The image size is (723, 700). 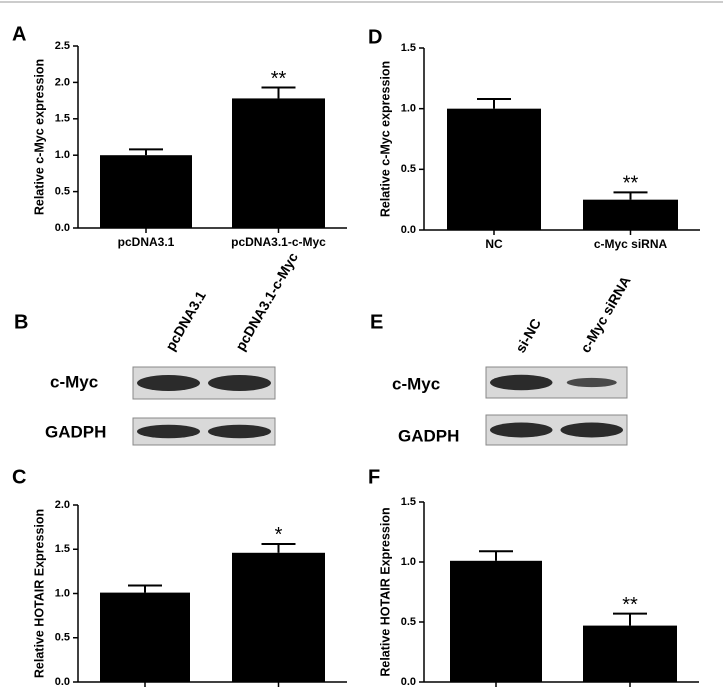 What do you see at coordinates (528, 336) in the screenshot?
I see `lane-label: si-NC` at bounding box center [528, 336].